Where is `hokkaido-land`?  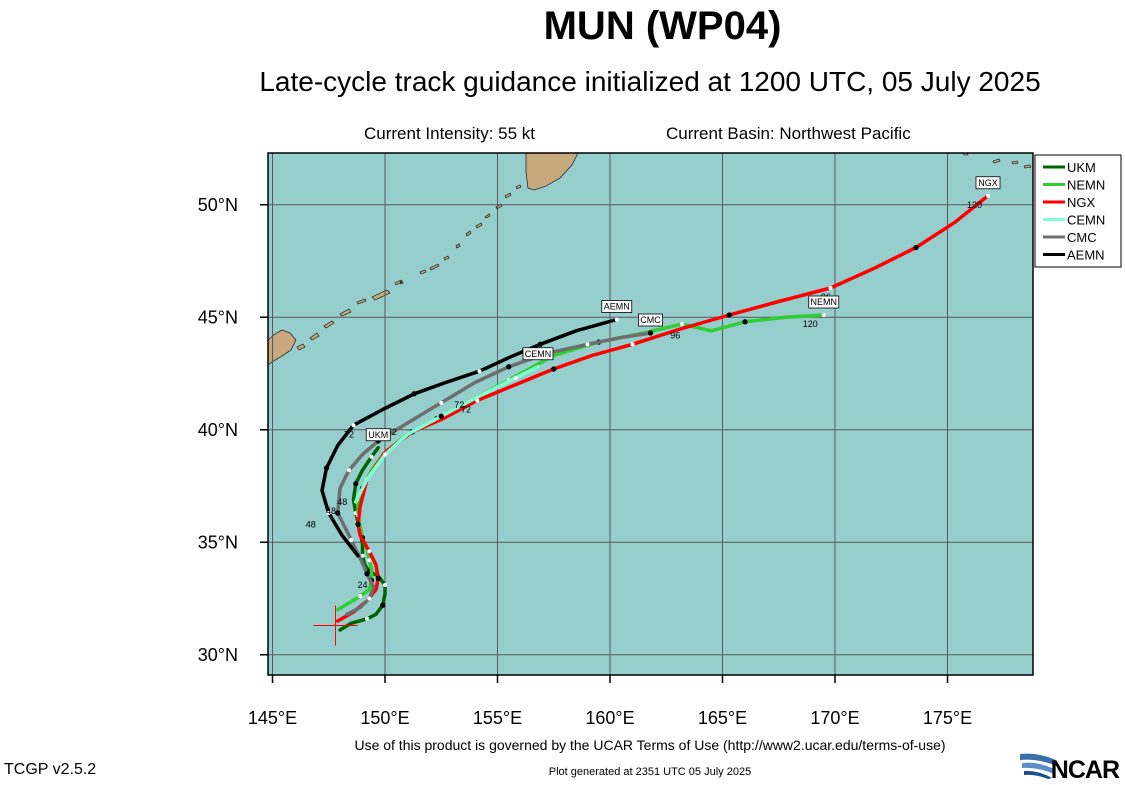
hokkaido-land is located at coordinates (282, 347).